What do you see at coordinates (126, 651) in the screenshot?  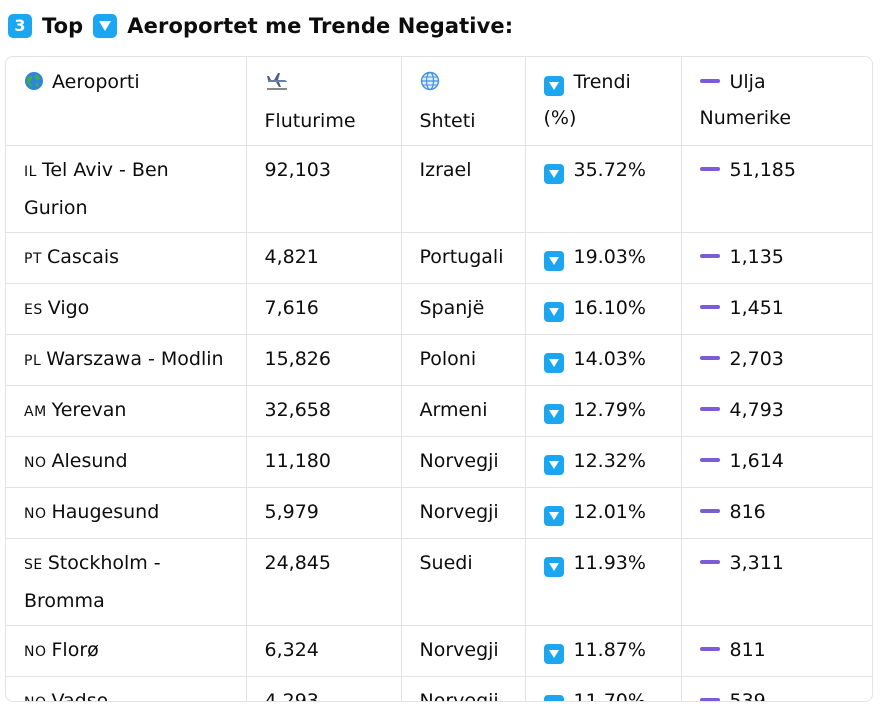 I see `cell-airport: NO Florø` at bounding box center [126, 651].